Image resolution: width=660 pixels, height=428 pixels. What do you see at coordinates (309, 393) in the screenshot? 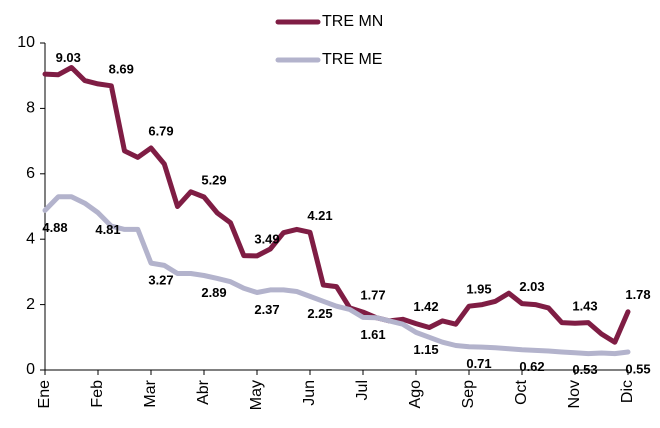
I see `x-tick-label: Jun` at bounding box center [309, 393].